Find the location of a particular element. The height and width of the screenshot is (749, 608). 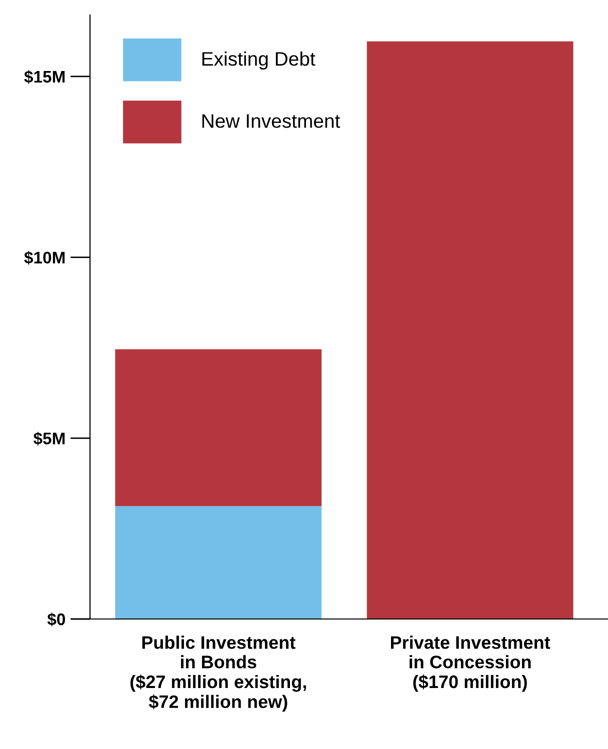

y-tick-label: $5M is located at coordinates (49, 439).